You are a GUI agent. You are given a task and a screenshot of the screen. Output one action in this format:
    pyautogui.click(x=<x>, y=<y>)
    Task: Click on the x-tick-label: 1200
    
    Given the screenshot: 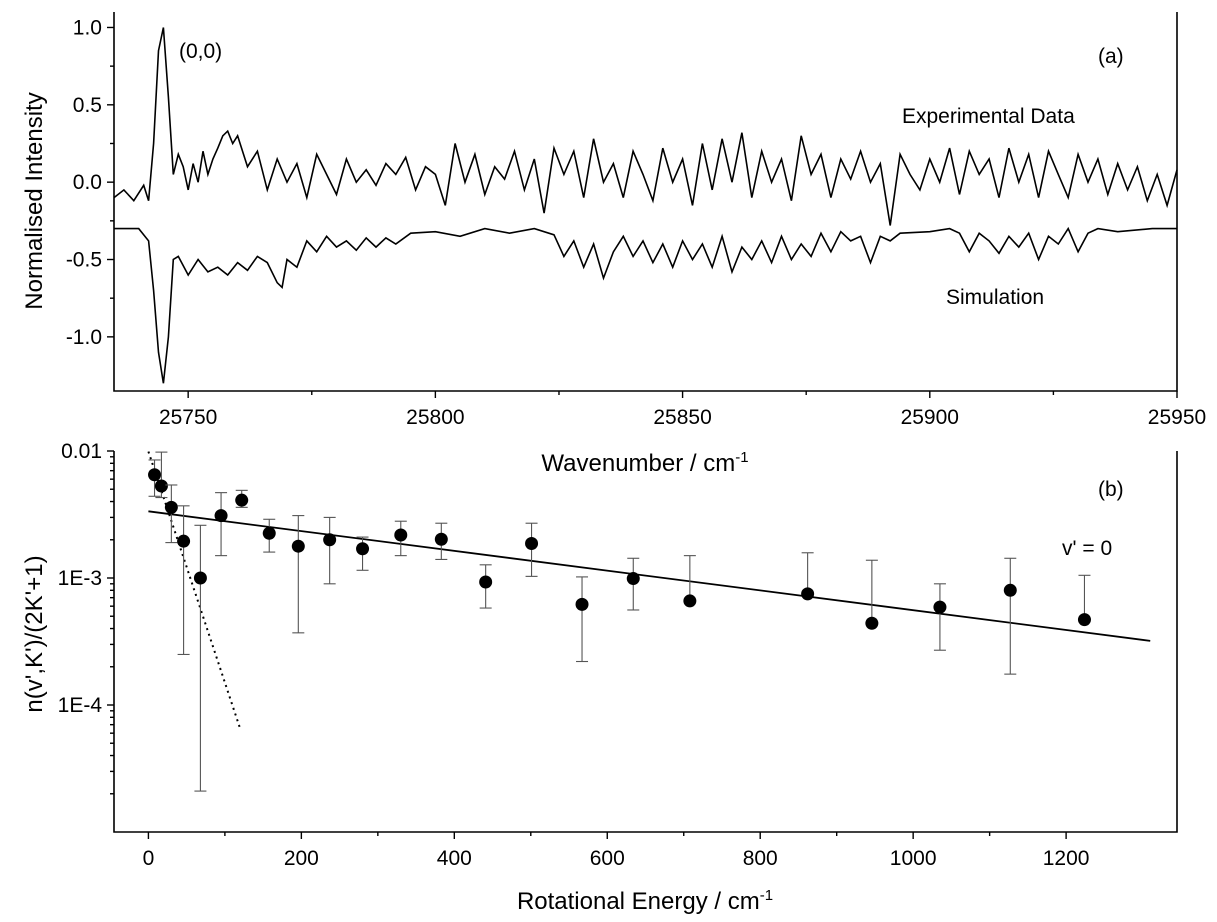 What is the action you would take?
    pyautogui.click(x=1066, y=858)
    